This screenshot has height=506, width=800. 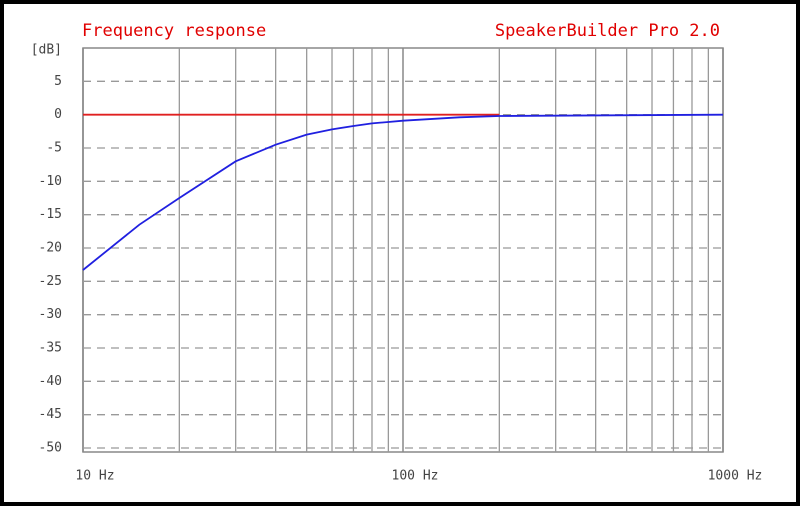 What do you see at coordinates (415, 476) in the screenshot?
I see `x-tick-label: 100 Hz` at bounding box center [415, 476].